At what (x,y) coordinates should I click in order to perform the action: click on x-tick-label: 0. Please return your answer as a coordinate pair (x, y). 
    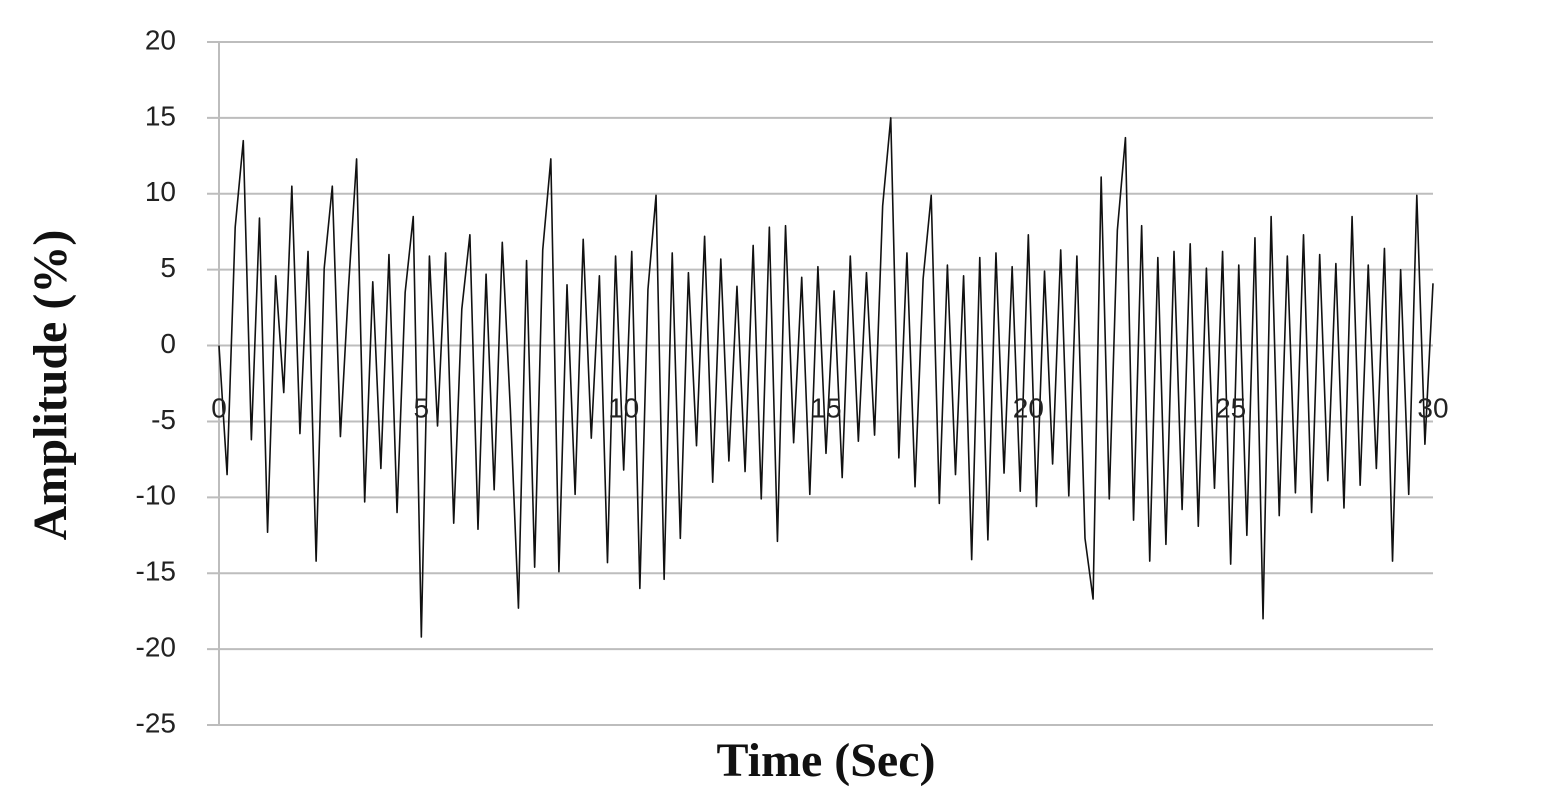
    Looking at the image, I should click on (219, 407).